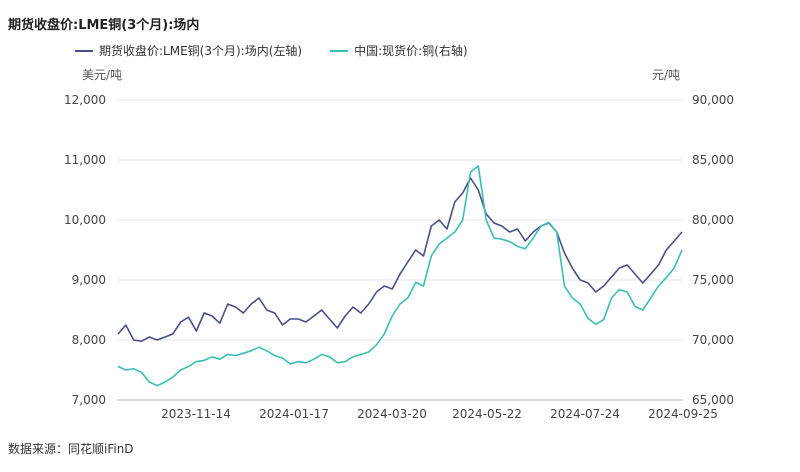  Describe the element at coordinates (294, 414) in the screenshot. I see `x-tick-label: 2024-01-17` at that location.